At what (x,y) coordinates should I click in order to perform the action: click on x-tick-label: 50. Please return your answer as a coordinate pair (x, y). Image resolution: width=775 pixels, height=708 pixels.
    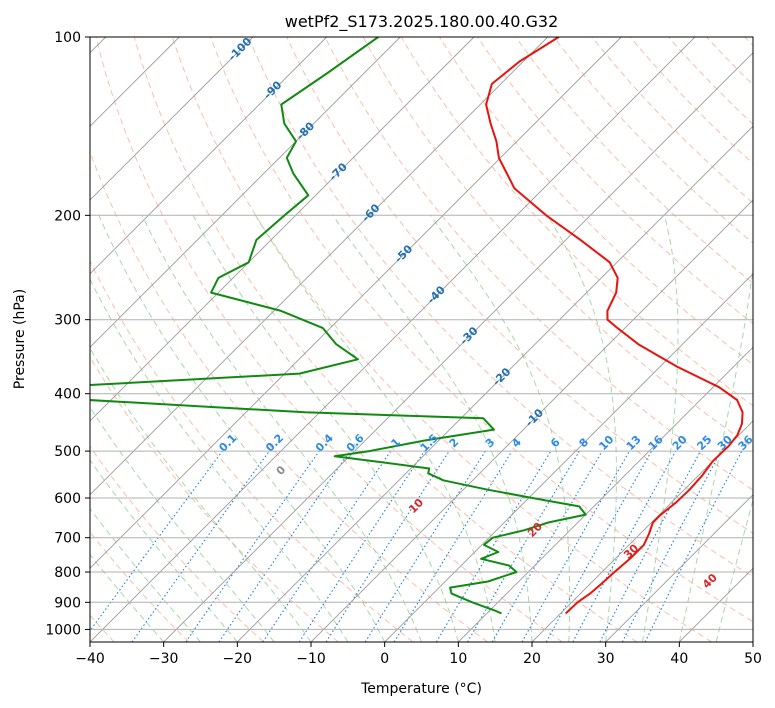
    Looking at the image, I should click on (753, 659).